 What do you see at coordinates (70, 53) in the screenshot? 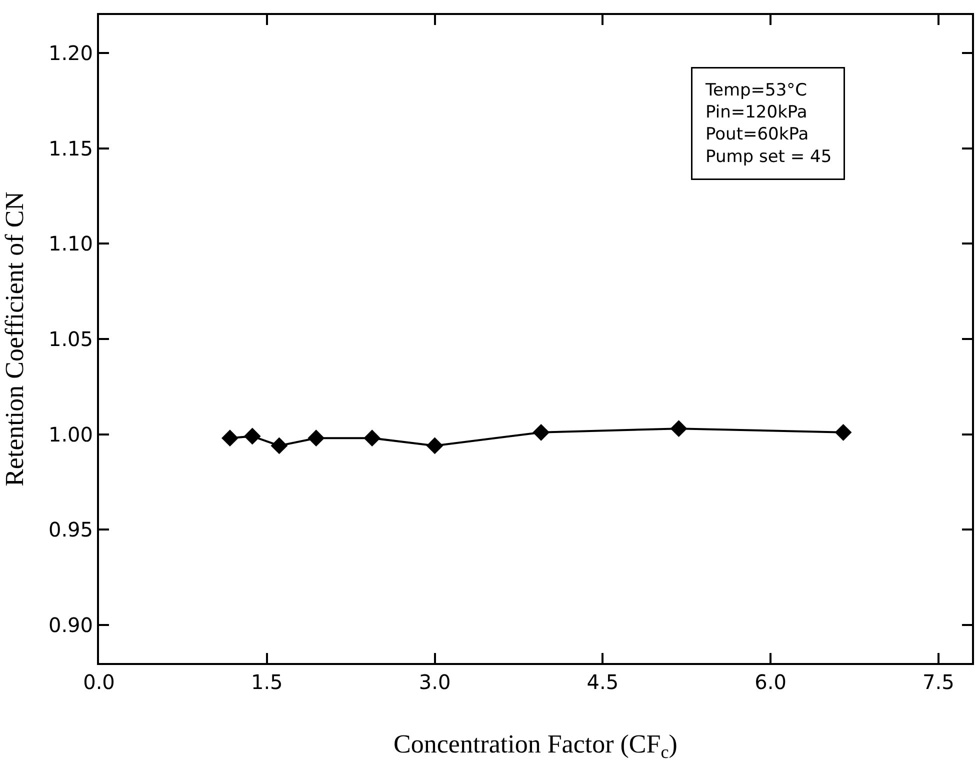
I see `y-tick-label: 1.20` at bounding box center [70, 53].